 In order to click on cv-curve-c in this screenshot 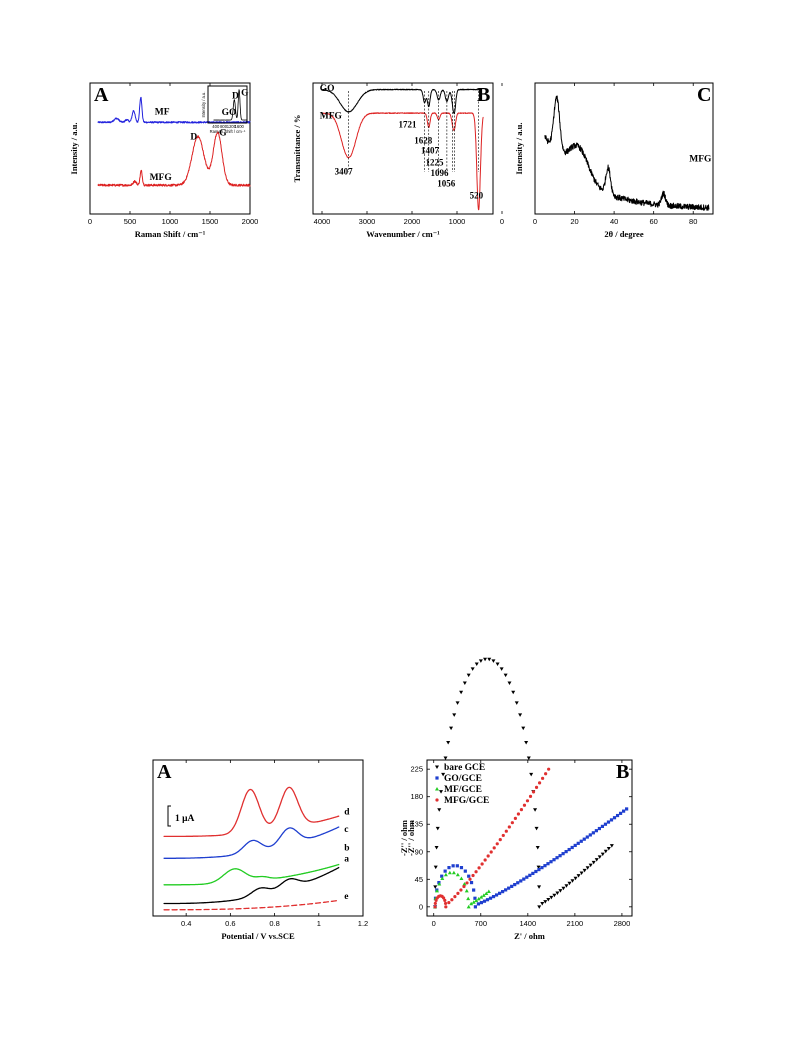, I will do `click(251, 842)`.